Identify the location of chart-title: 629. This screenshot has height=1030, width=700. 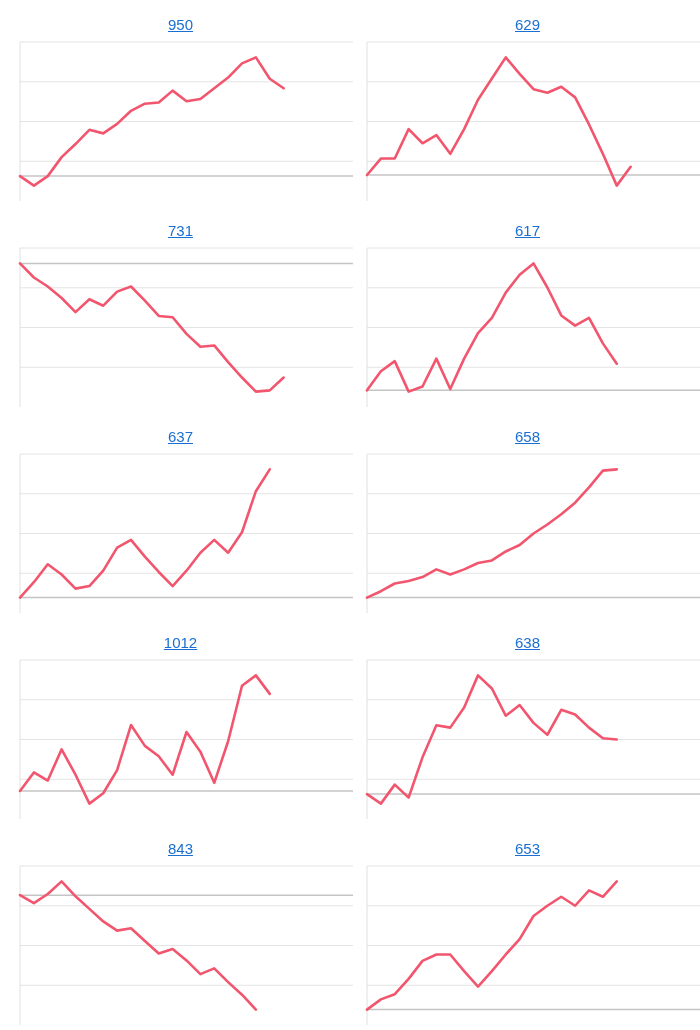
(527, 25).